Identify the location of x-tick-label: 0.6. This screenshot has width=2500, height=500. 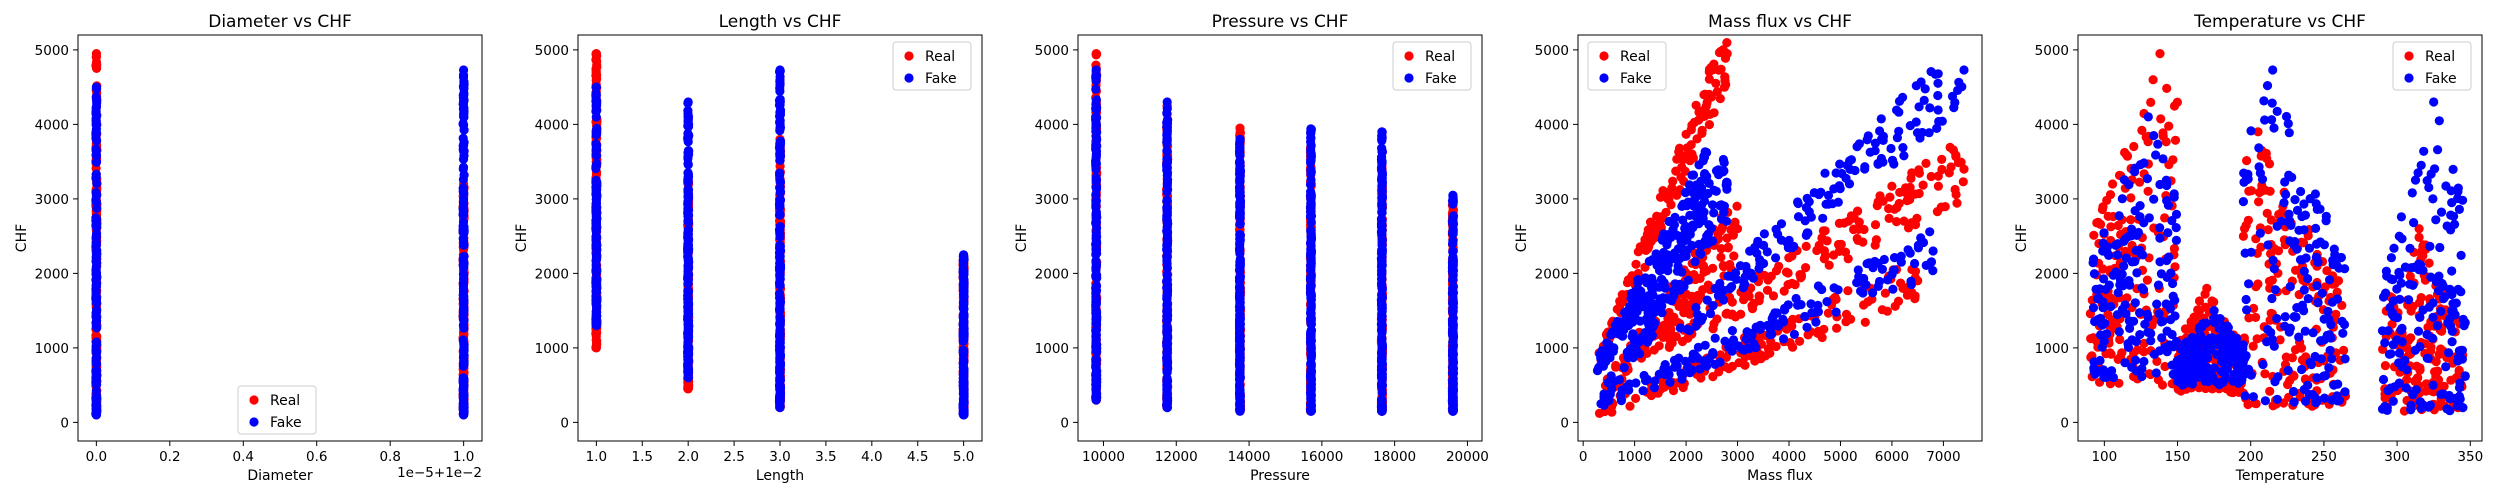
(316, 457).